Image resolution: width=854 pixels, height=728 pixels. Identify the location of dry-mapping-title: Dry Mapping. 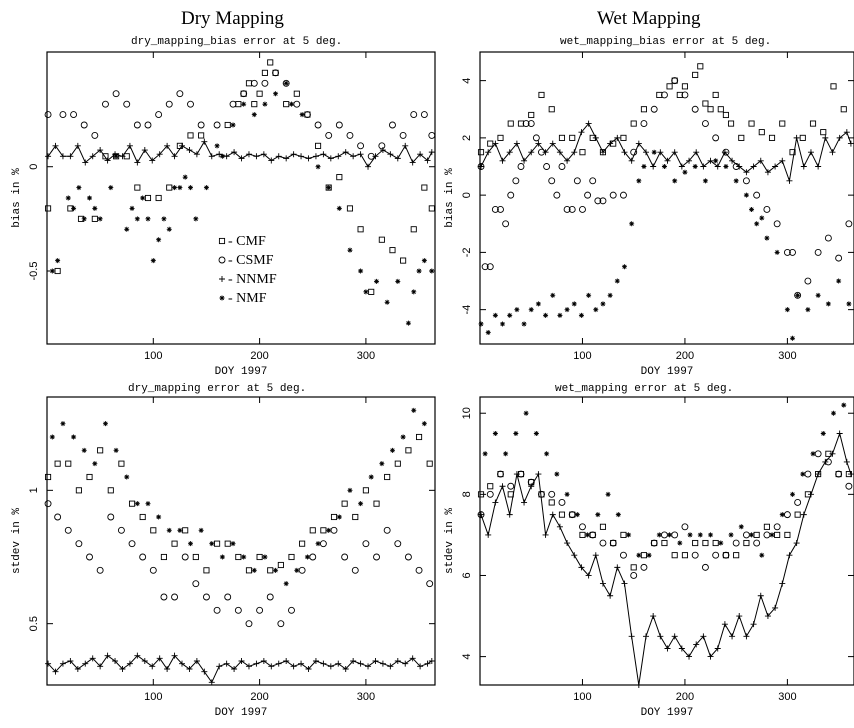
(232, 18).